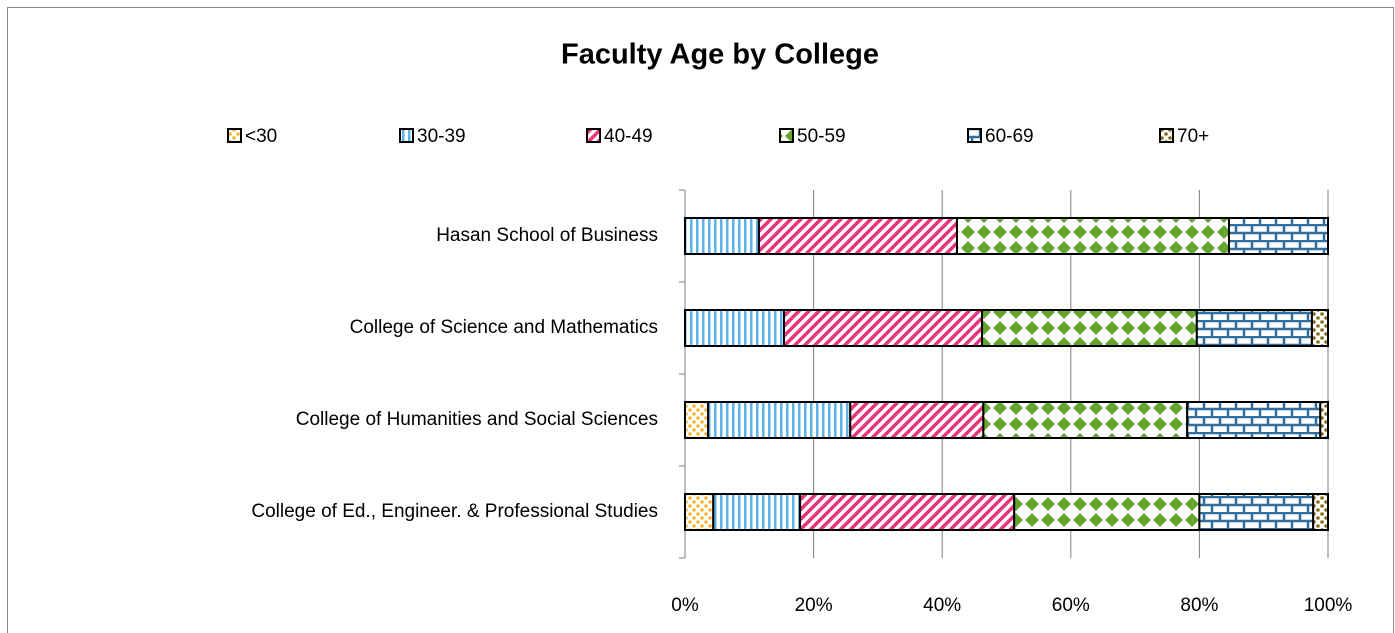 The image size is (1395, 633). I want to click on x-tick-label: 20%, so click(814, 605).